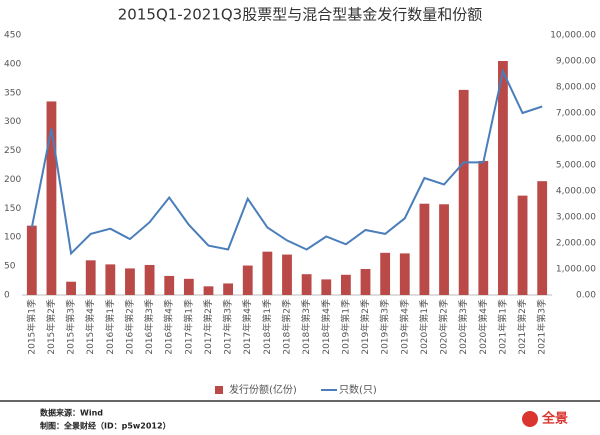 This screenshot has width=600, height=435. What do you see at coordinates (287, 327) in the screenshot?
I see `x-tick-label: 2018年第2季` at bounding box center [287, 327].